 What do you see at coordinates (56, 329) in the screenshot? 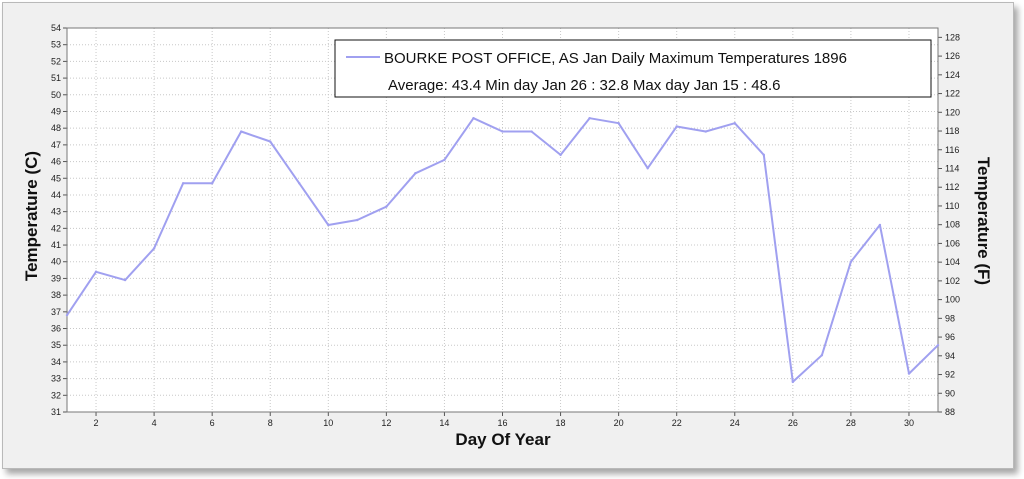
I see `y-tick-label-left: 36` at bounding box center [56, 329].